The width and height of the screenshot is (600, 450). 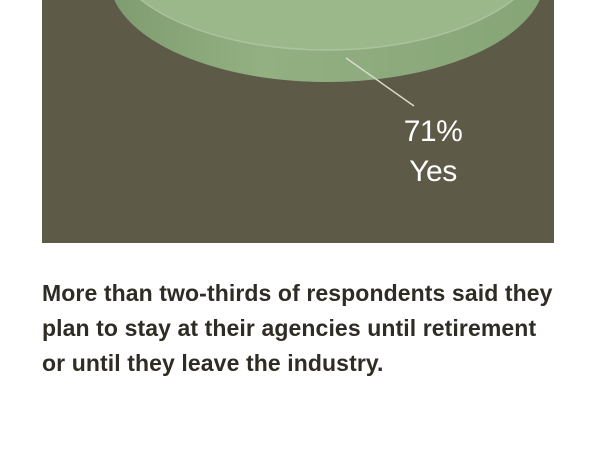 I want to click on leader-line, so click(x=380, y=82).